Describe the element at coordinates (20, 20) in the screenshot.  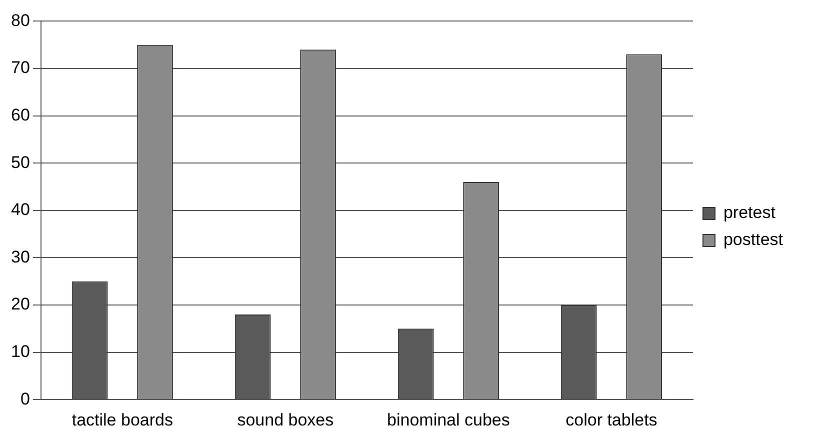
I see `y-tick-label: 80` at that location.